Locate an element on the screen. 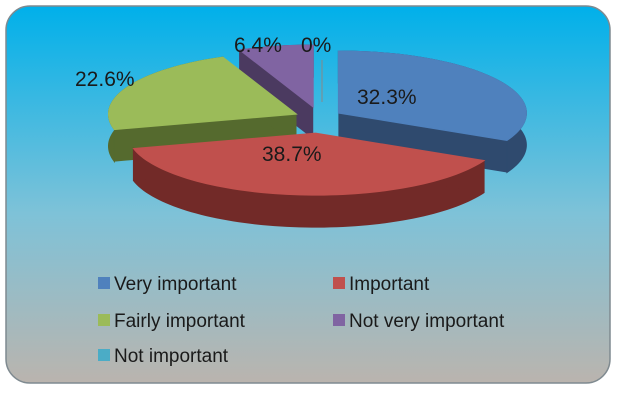  pie-slice-fairly-important is located at coordinates (202, 93).